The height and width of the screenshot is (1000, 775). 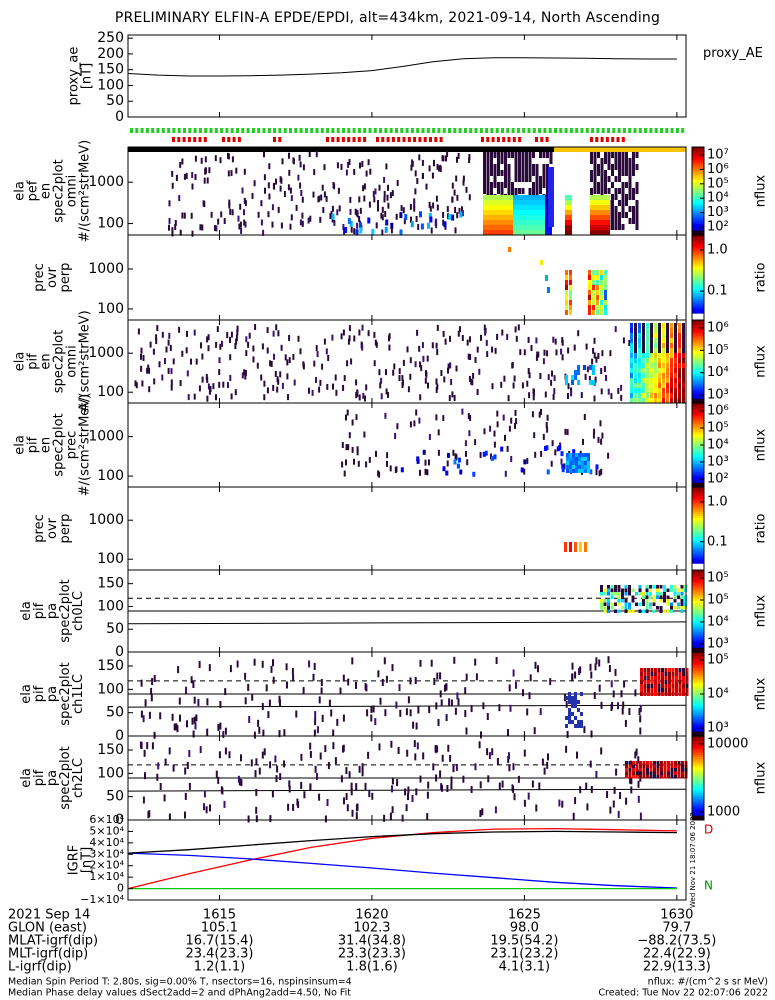 I want to click on footer-row-label: MLT-igrf(dip), so click(x=48, y=954).